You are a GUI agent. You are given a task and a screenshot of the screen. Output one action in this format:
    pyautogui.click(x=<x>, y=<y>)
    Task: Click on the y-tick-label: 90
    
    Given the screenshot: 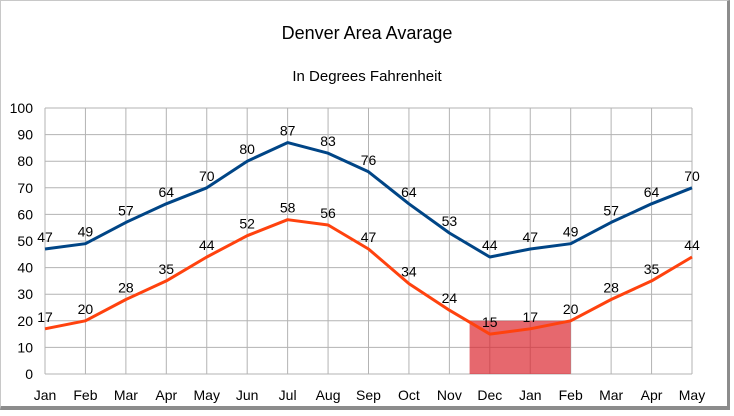 What is the action you would take?
    pyautogui.click(x=25, y=135)
    